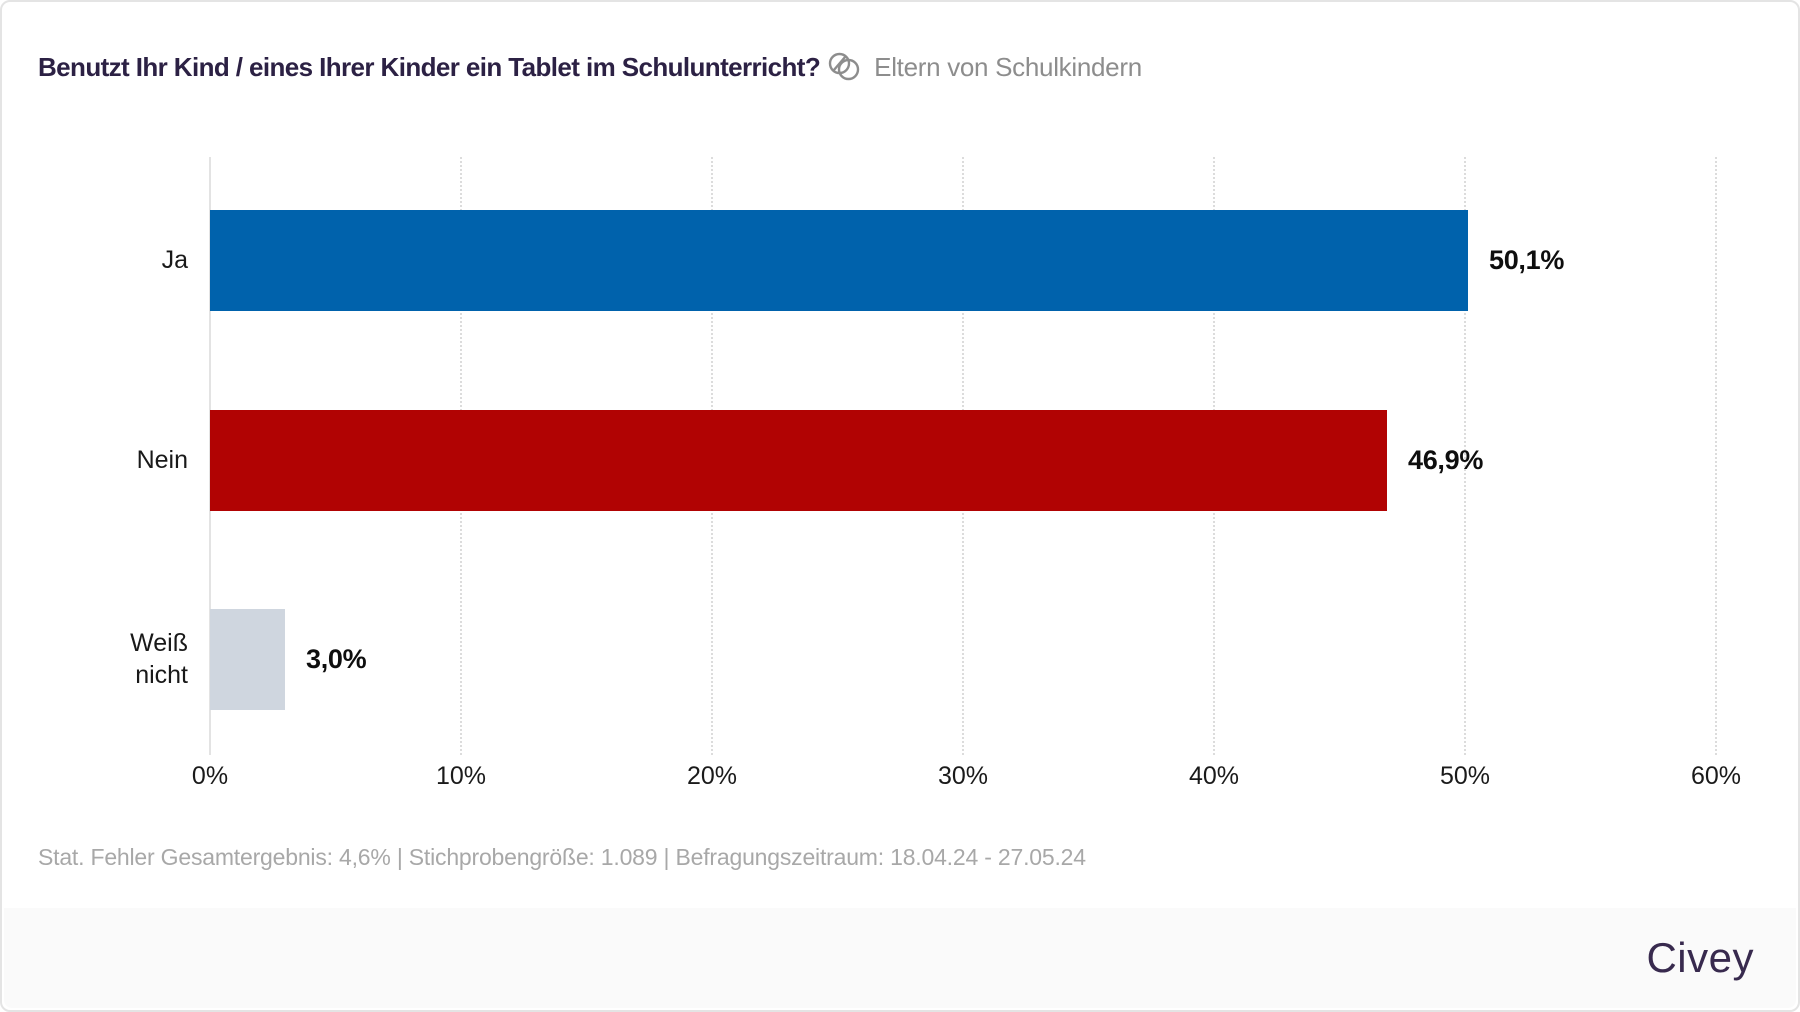  I want to click on bar-wei-nicht, so click(247, 659).